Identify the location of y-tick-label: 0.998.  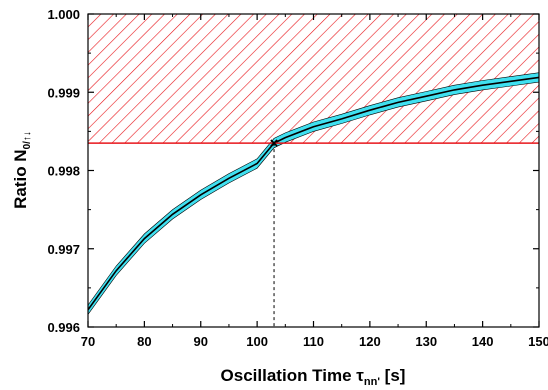
(63, 171).